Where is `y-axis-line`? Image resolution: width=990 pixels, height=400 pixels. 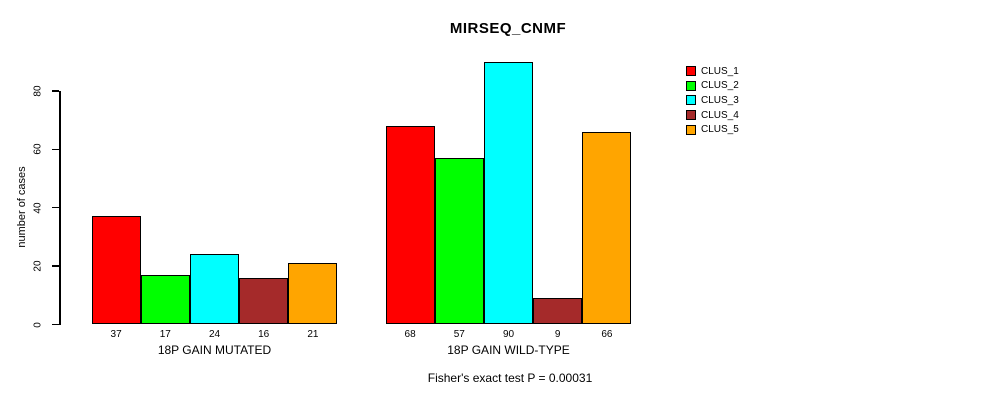 y-axis-line is located at coordinates (60, 208).